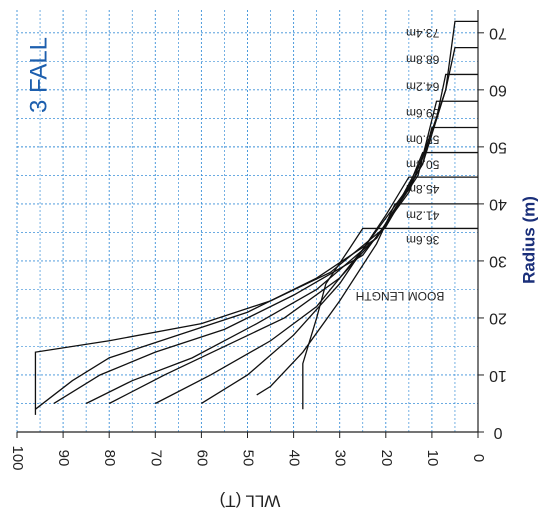  Describe the element at coordinates (17, 457) in the screenshot. I see `x-tick-label: 100` at that location.